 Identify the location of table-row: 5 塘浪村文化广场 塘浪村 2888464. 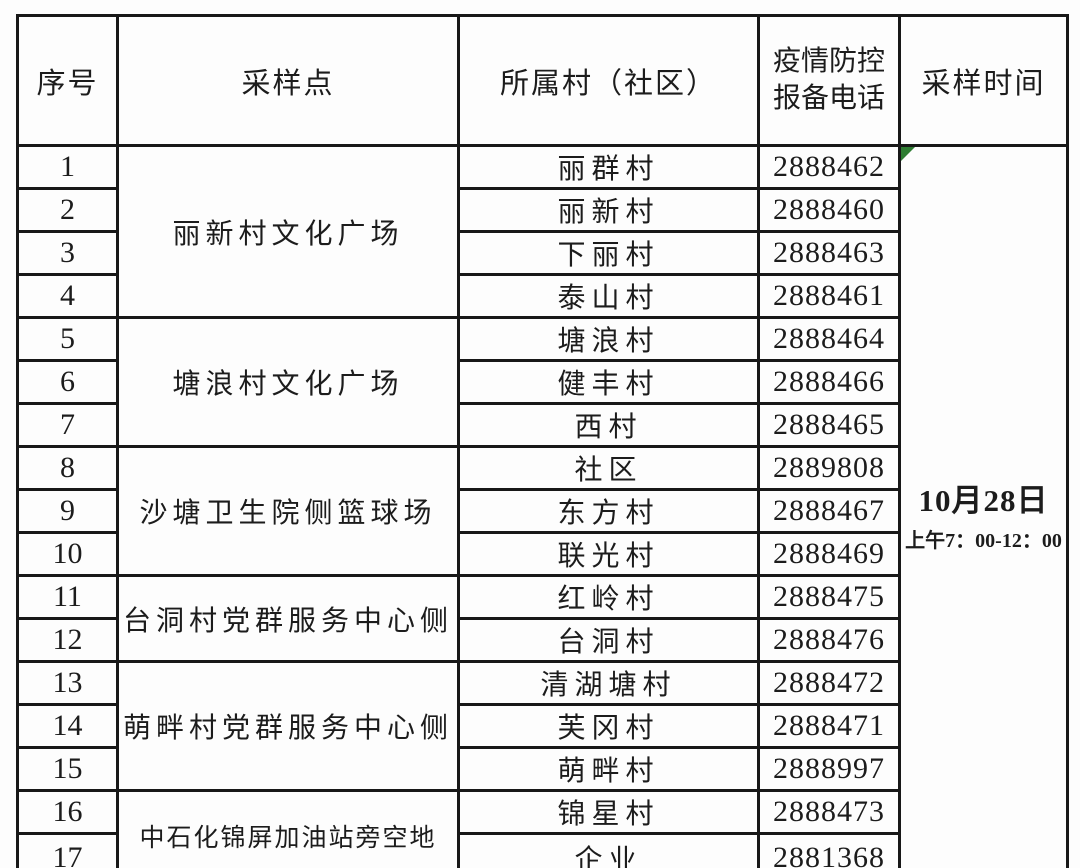
(542, 382).